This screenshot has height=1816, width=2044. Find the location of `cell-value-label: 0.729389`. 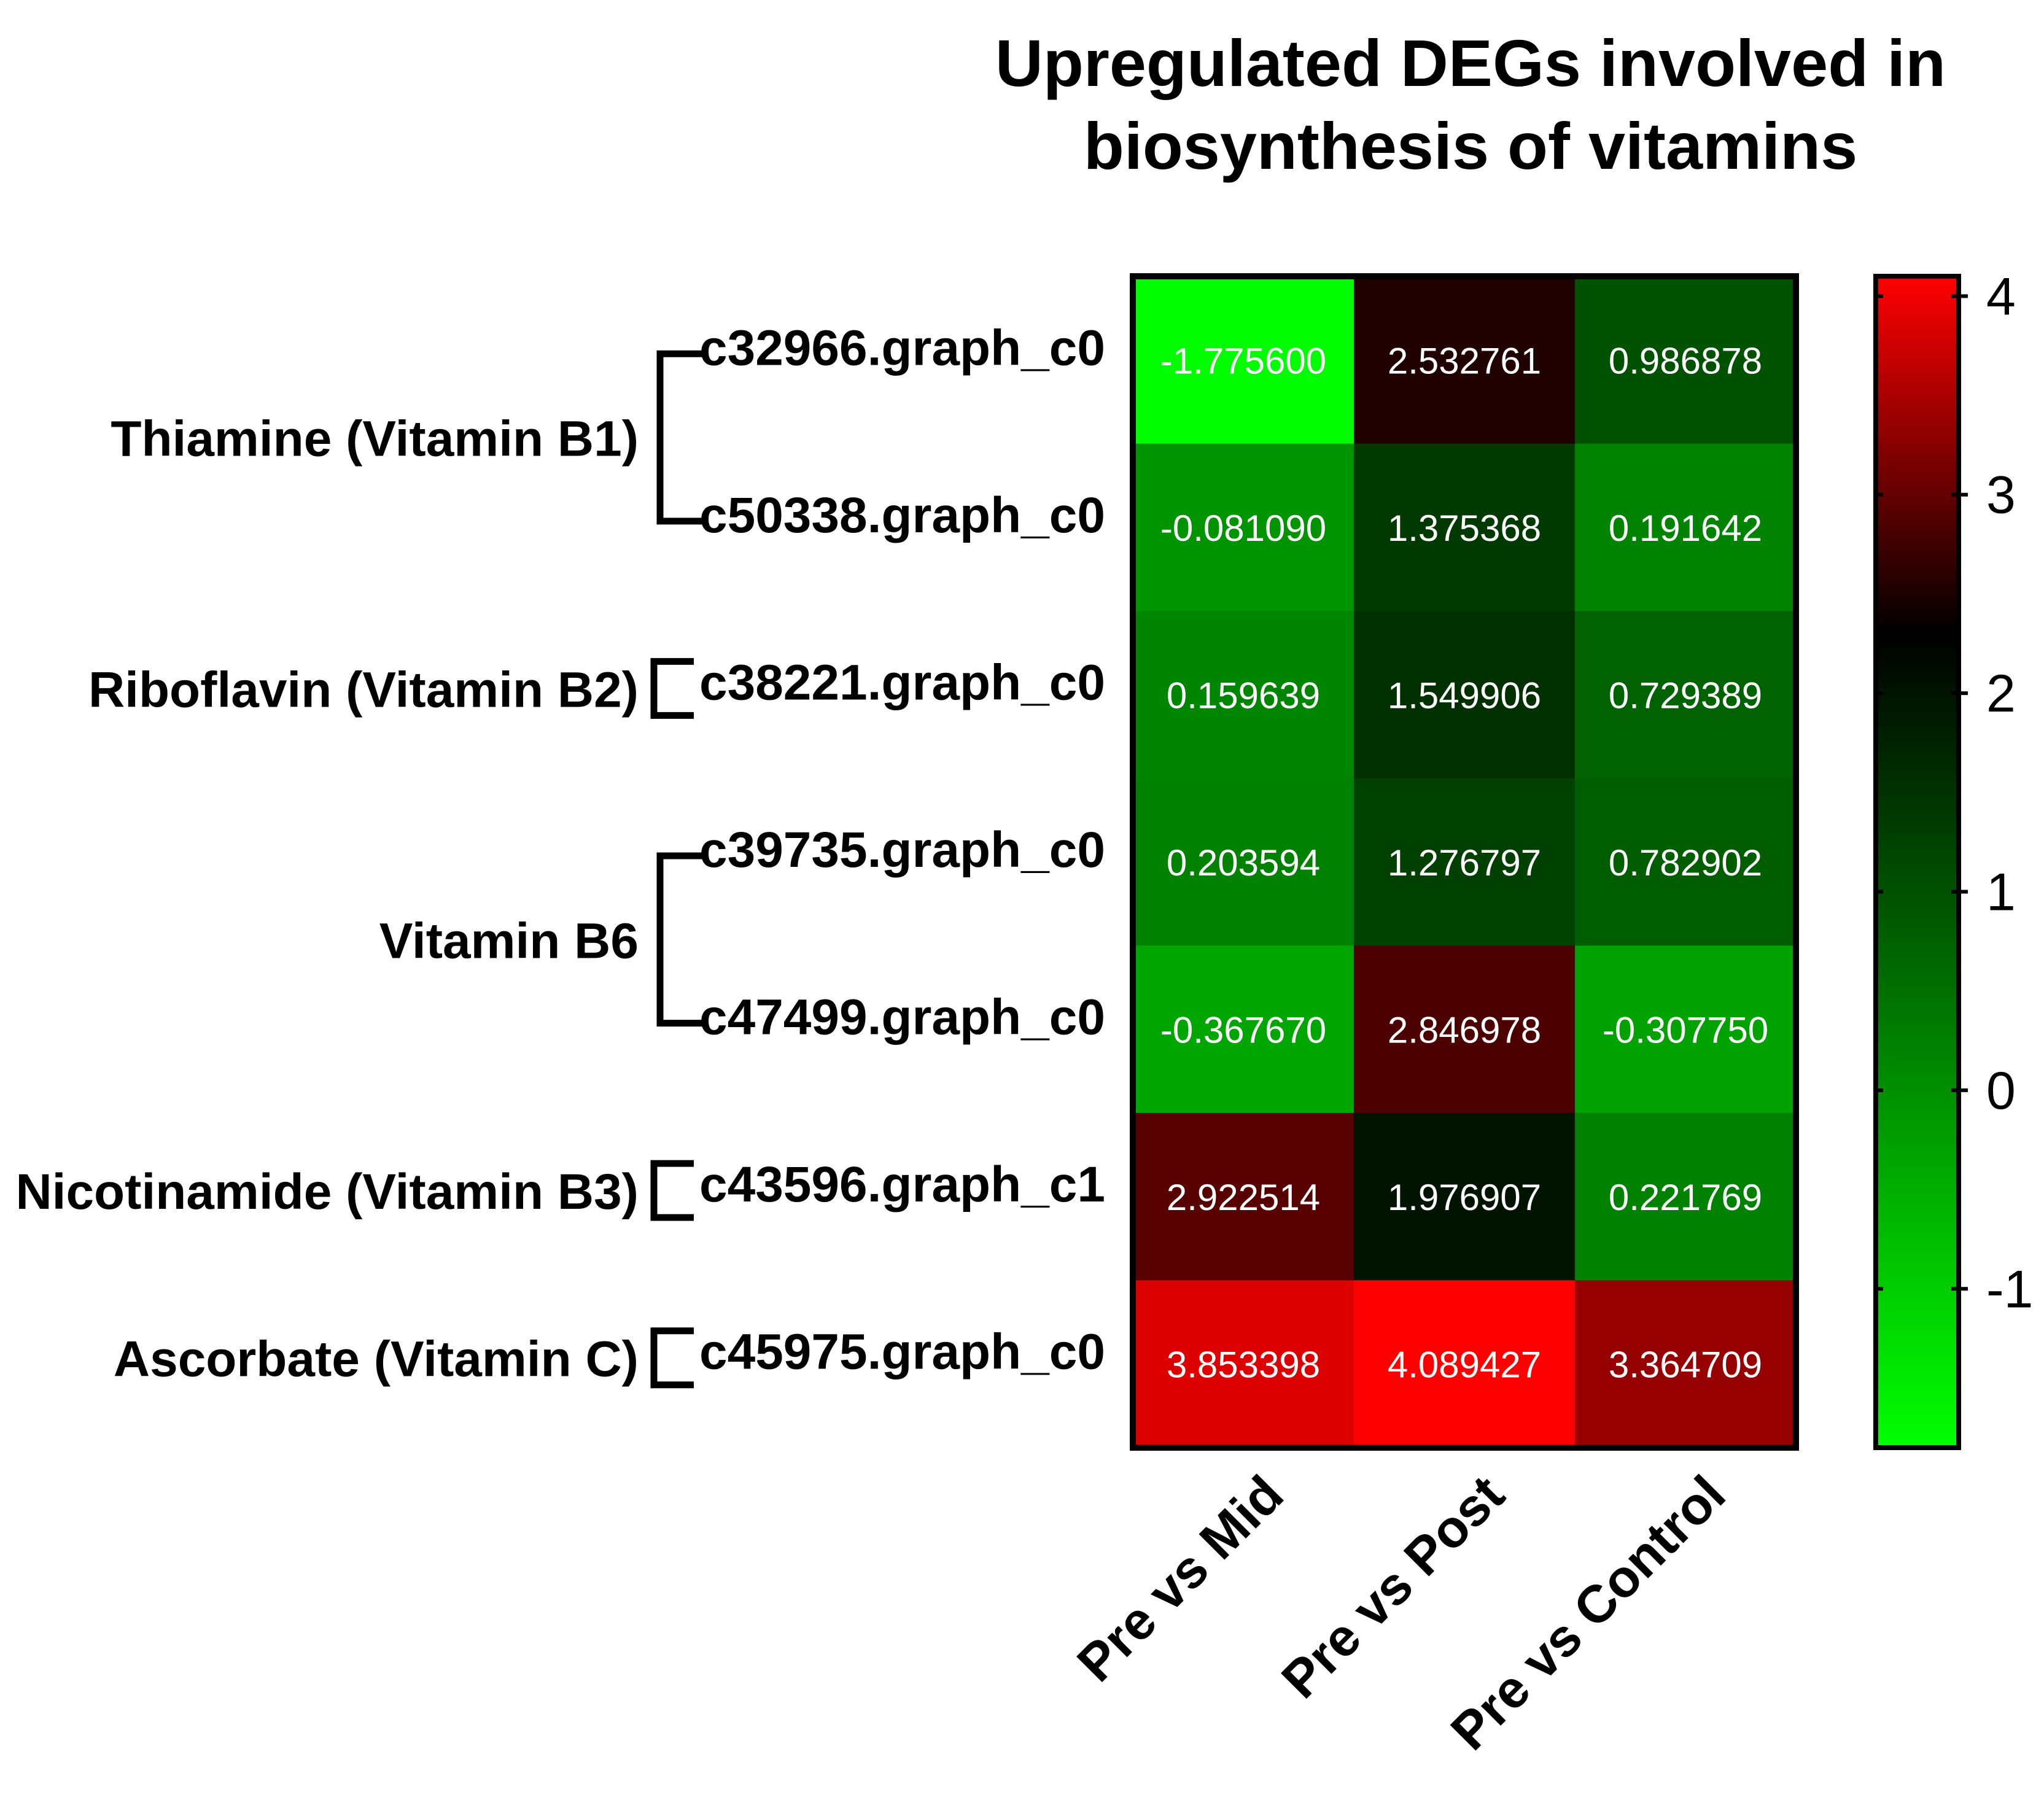

cell-value-label: 0.729389 is located at coordinates (1685, 695).